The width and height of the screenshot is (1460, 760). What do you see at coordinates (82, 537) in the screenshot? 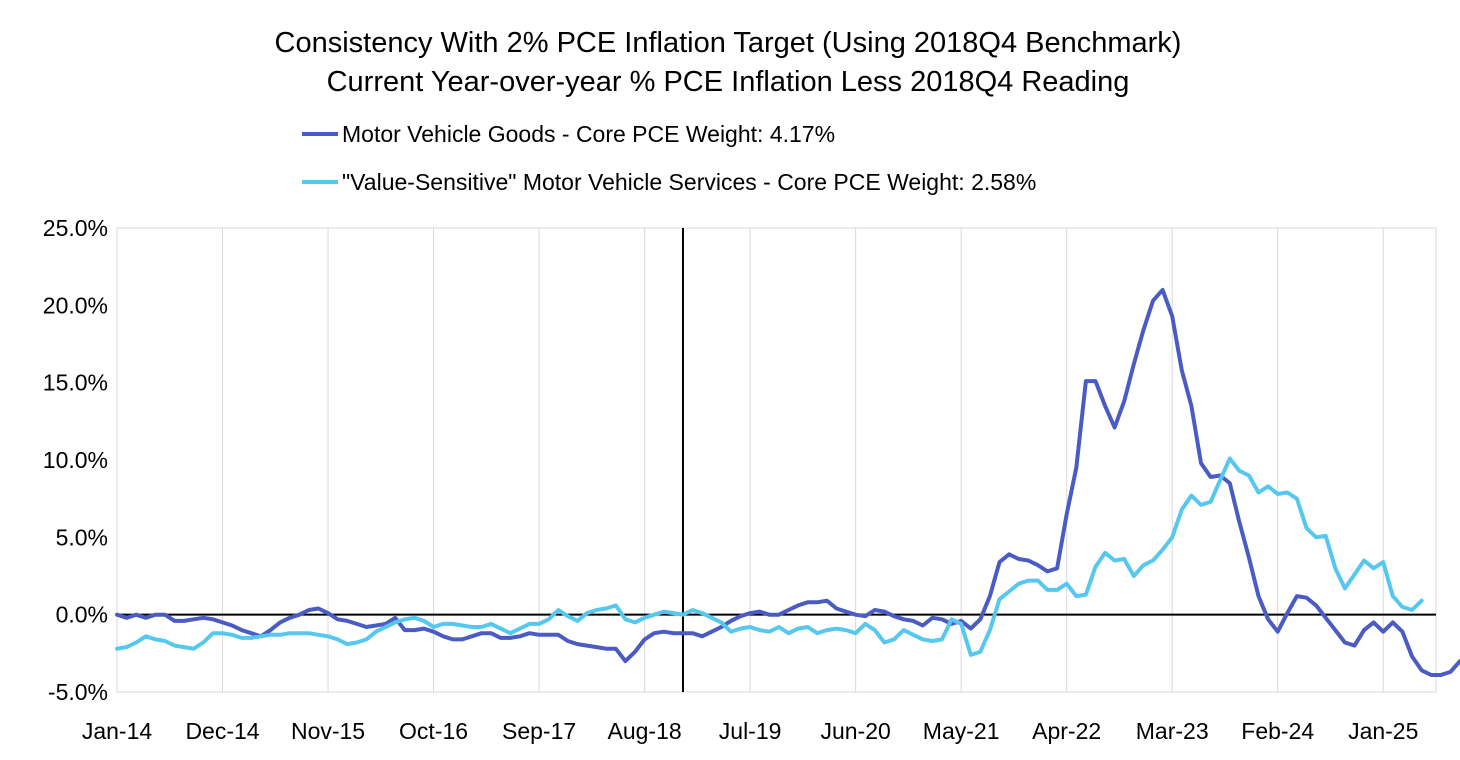
I see `y-tick-label: 5.0%` at bounding box center [82, 537].